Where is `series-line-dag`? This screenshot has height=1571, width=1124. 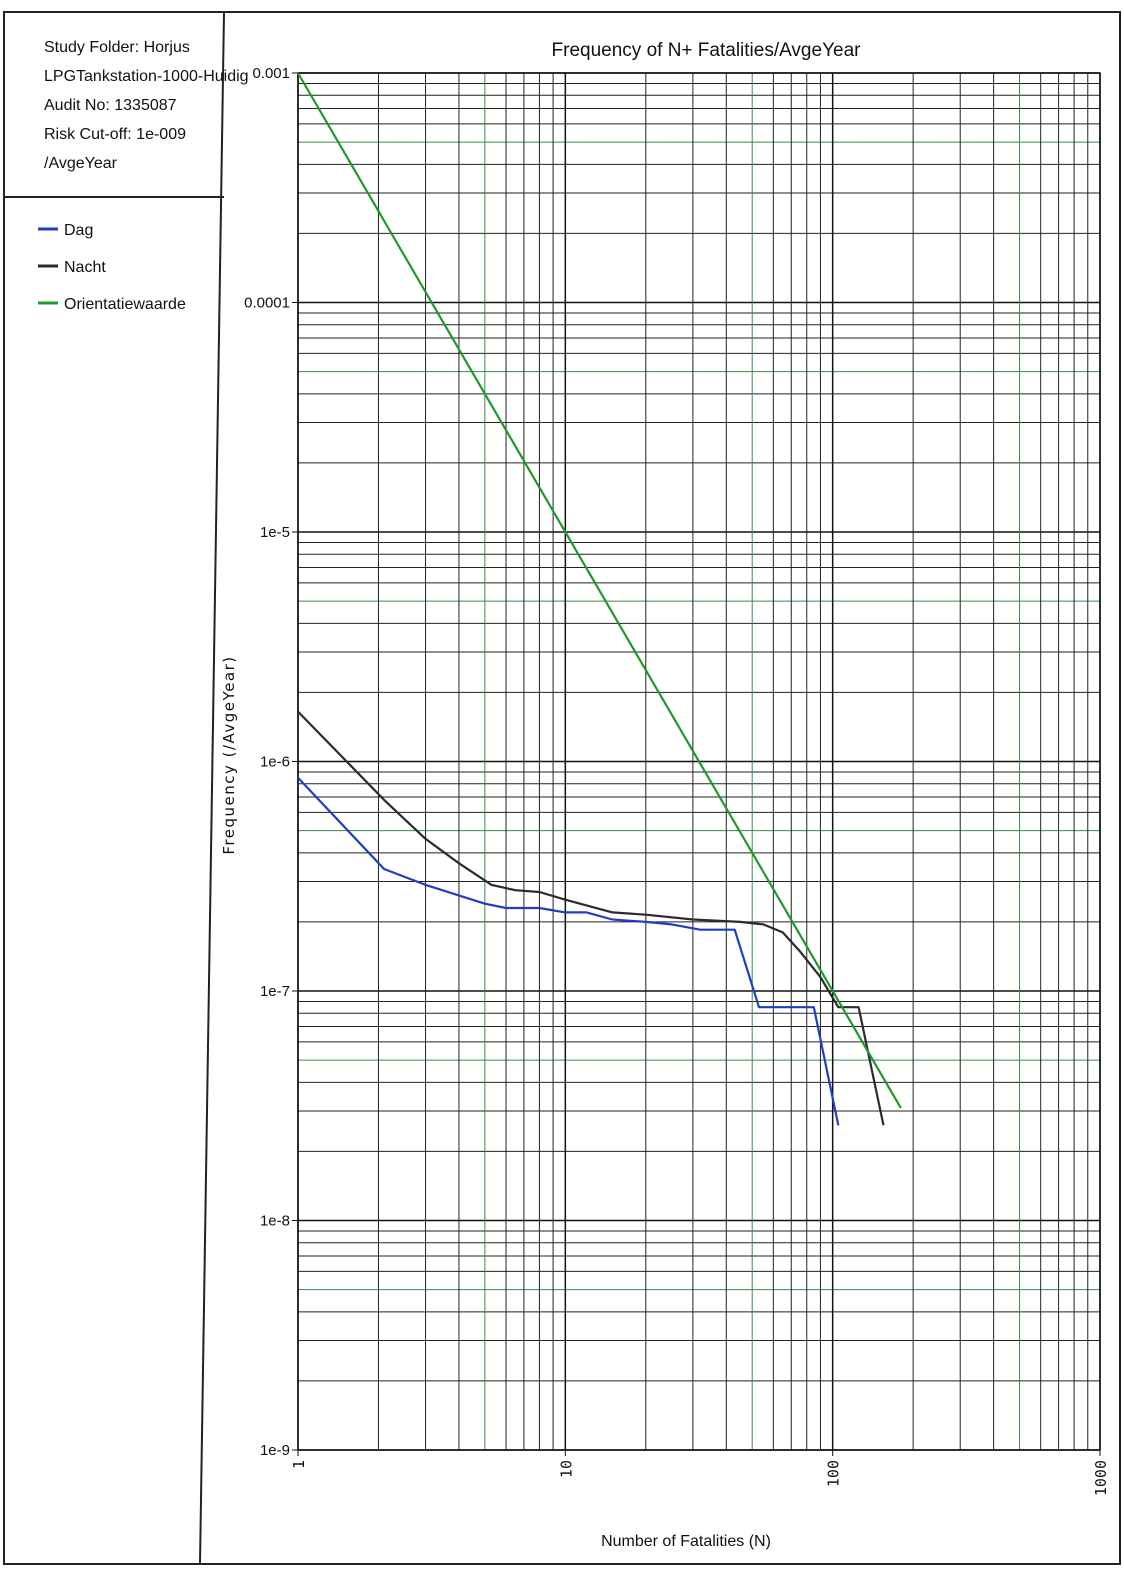
series-line-dag is located at coordinates (568, 951).